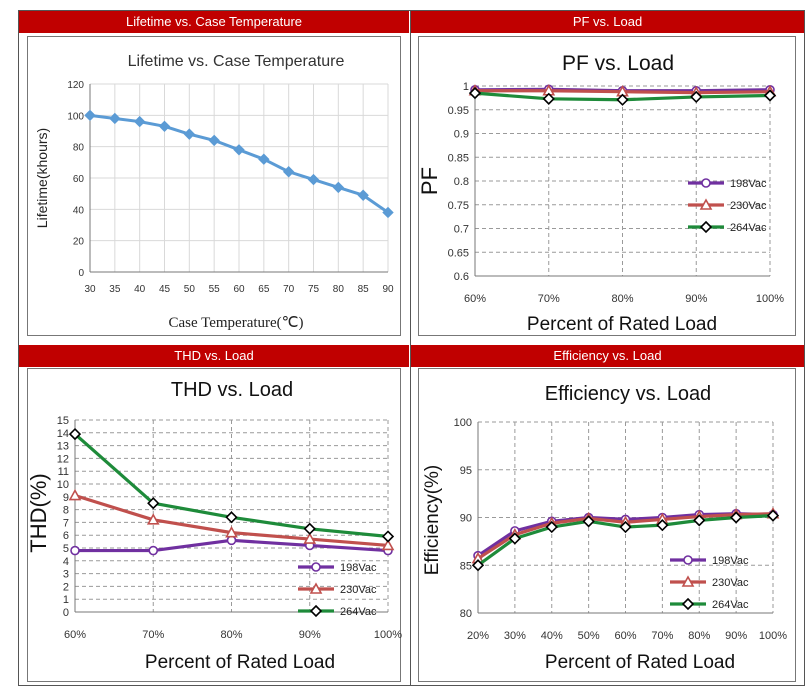 The image size is (807, 694). I want to click on pf-y-tick-label: 0.6, so click(461, 277).